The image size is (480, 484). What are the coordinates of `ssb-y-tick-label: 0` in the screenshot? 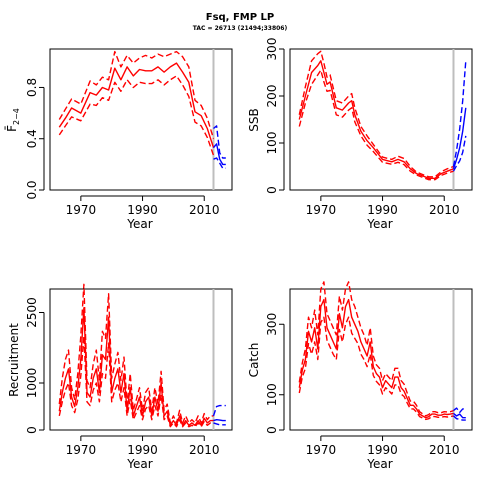 It's located at (272, 190).